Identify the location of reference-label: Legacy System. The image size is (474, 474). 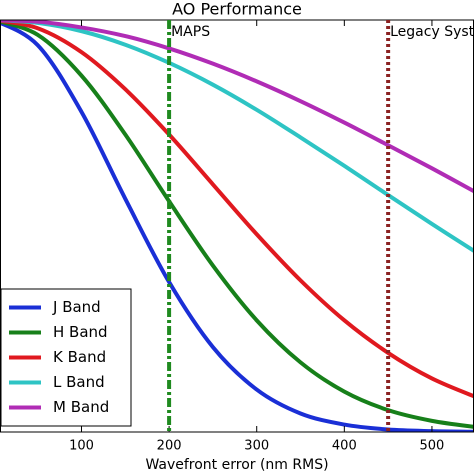
(432, 32).